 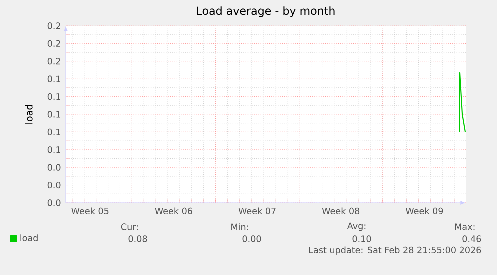 I want to click on text: 0.10, so click(x=362, y=239).